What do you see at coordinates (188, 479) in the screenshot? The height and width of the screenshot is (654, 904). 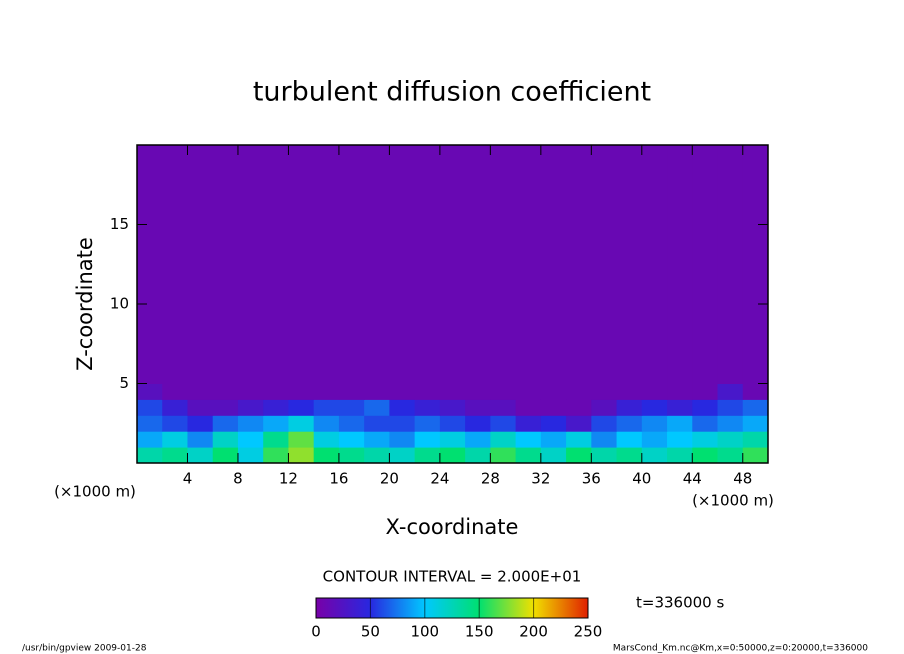 I see `x-tick-label: 4` at bounding box center [188, 479].